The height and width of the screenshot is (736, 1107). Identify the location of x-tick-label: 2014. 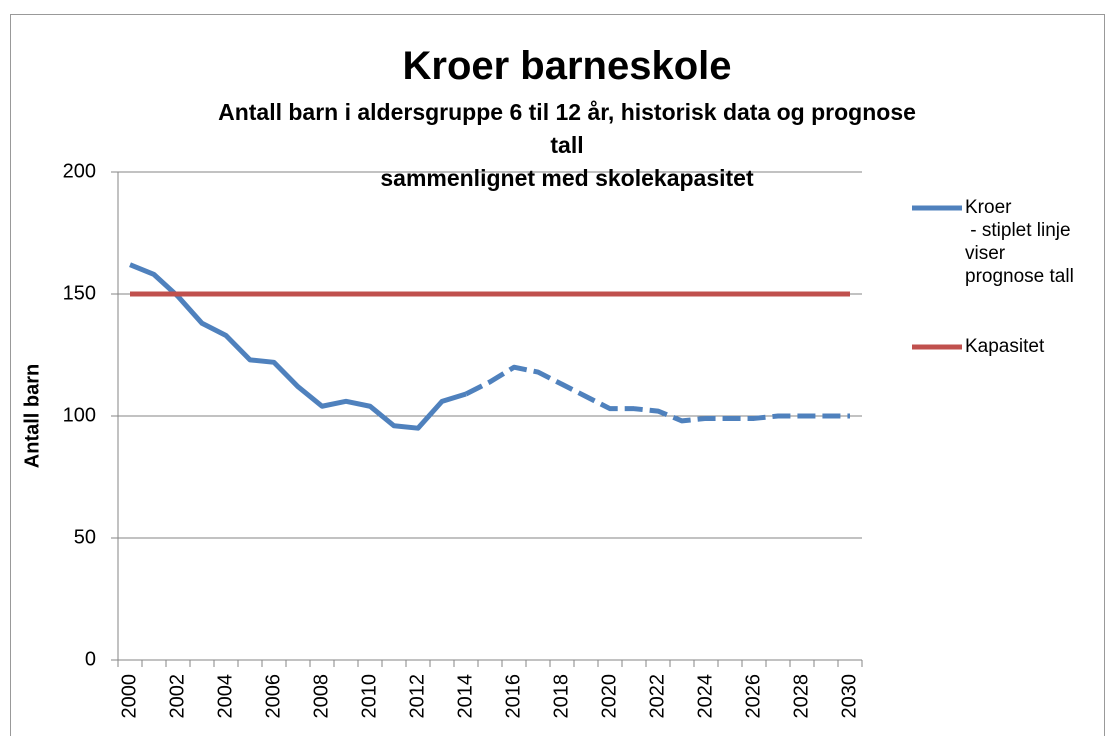
(465, 696).